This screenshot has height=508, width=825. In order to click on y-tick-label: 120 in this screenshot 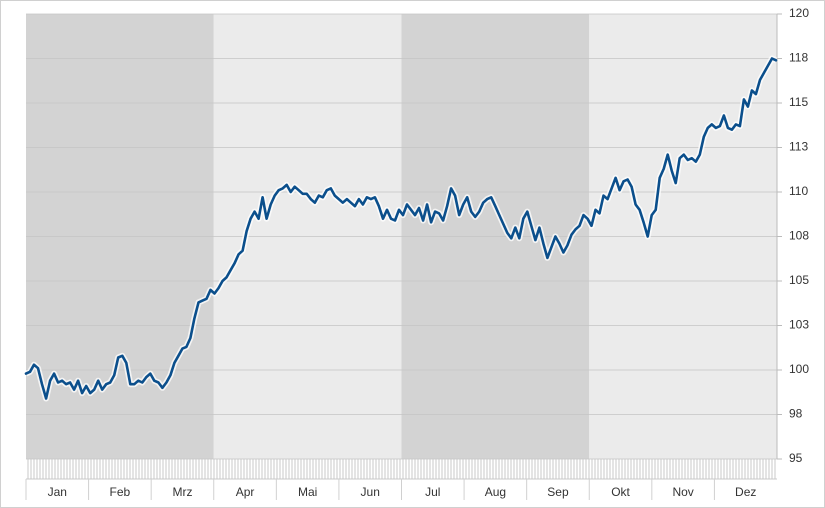, I will do `click(799, 13)`.